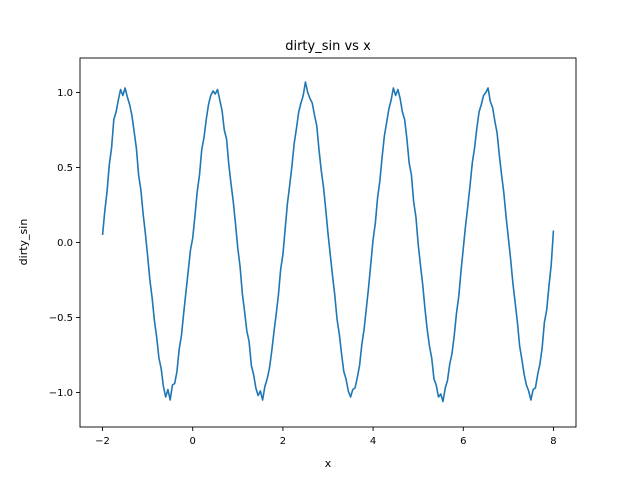  What do you see at coordinates (283, 441) in the screenshot?
I see `x-tick-label: 2` at bounding box center [283, 441].